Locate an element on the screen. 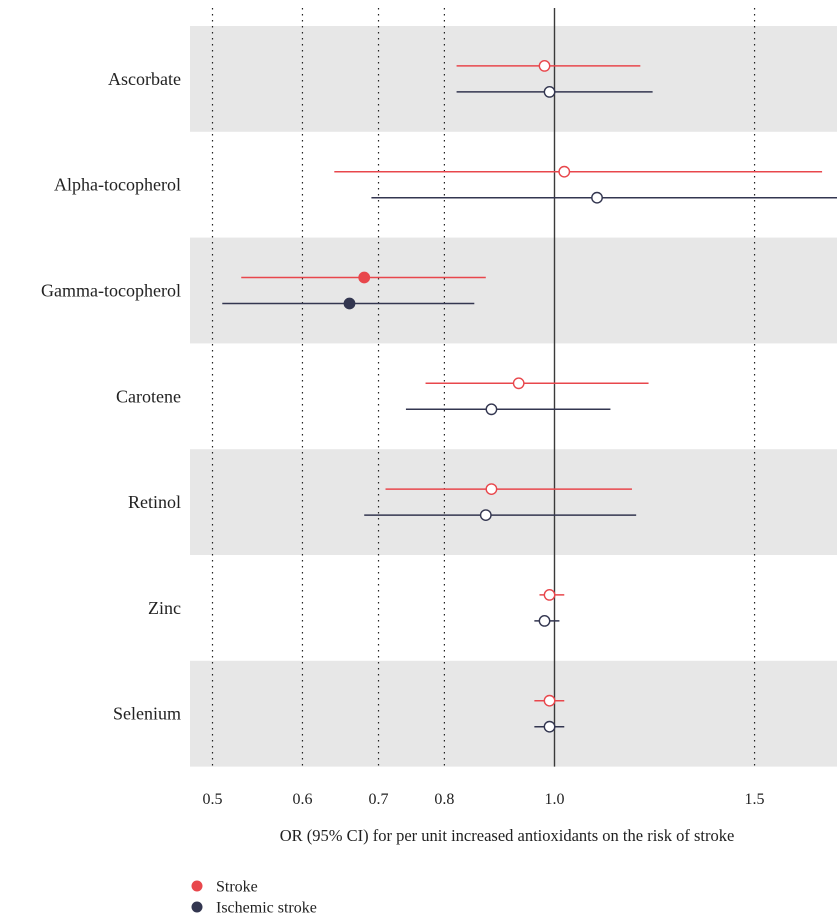 This screenshot has width=837, height=921. legend-swatch-stroke is located at coordinates (197, 886).